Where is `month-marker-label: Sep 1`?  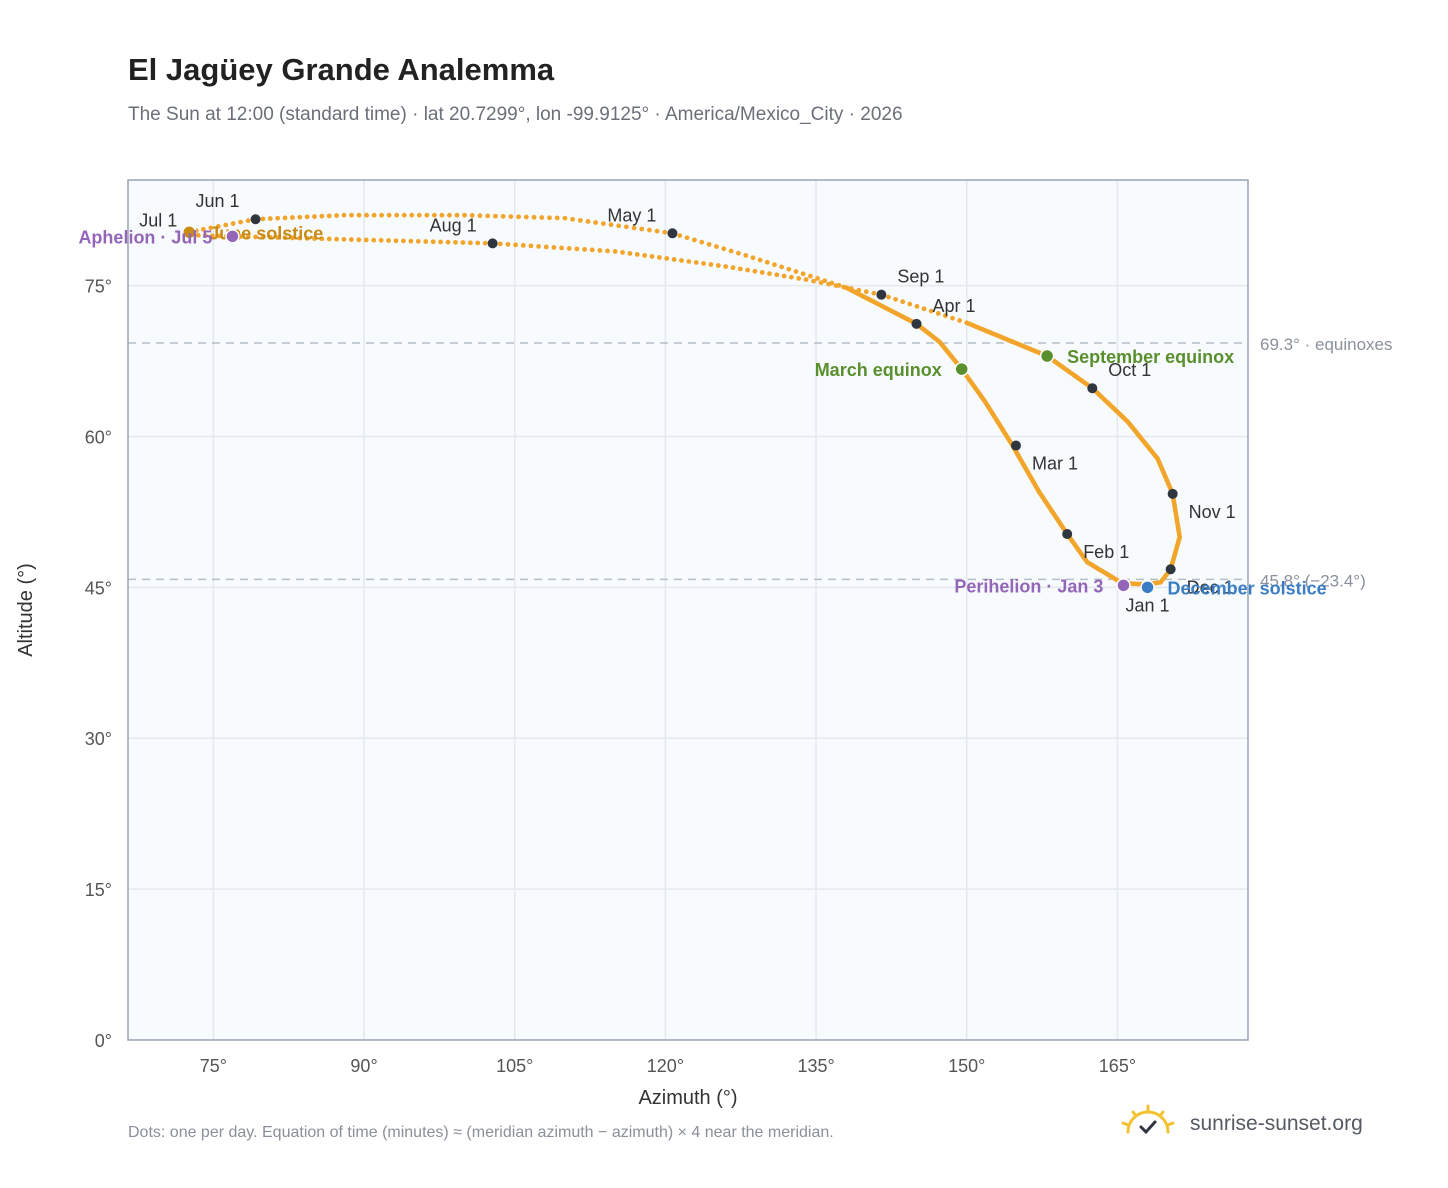
month-marker-label: Sep 1 is located at coordinates (920, 277).